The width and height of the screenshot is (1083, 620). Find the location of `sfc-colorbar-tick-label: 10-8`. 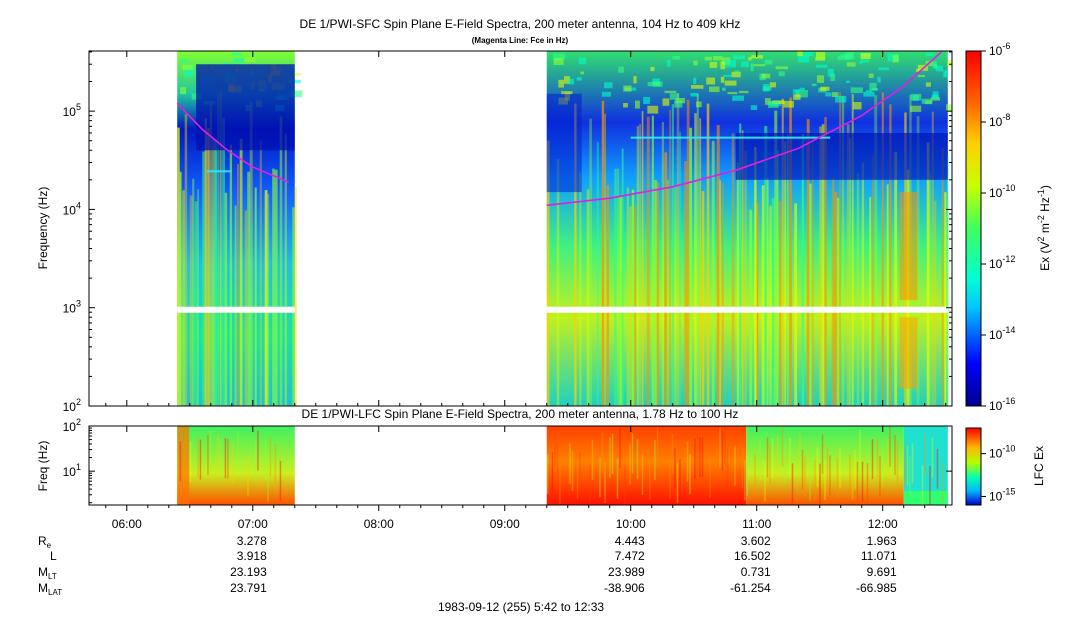

sfc-colorbar-tick-label: 10-8 is located at coordinates (999, 120).